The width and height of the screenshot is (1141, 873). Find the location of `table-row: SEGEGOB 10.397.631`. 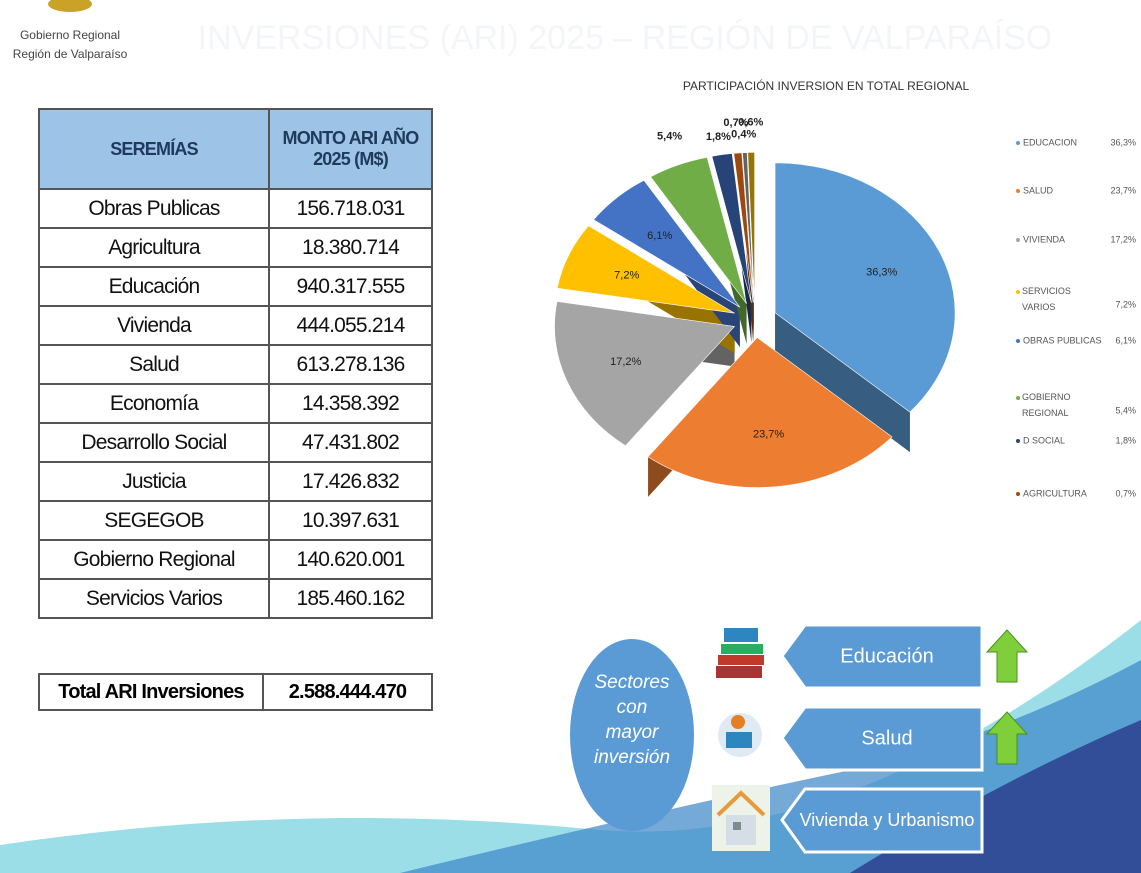

table-row: SEGEGOB 10.397.631 is located at coordinates (235, 520).